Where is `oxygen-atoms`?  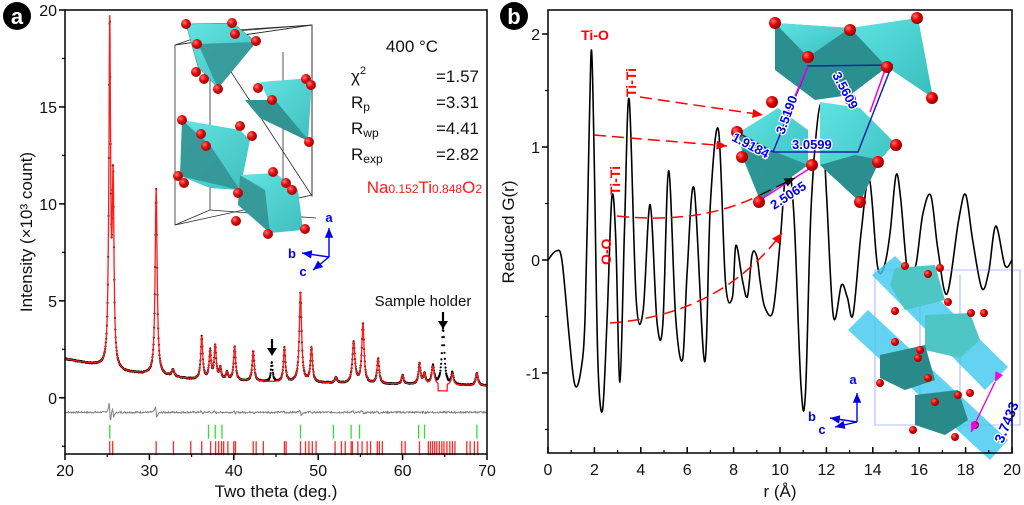
oxygen-atoms is located at coordinates (244, 128).